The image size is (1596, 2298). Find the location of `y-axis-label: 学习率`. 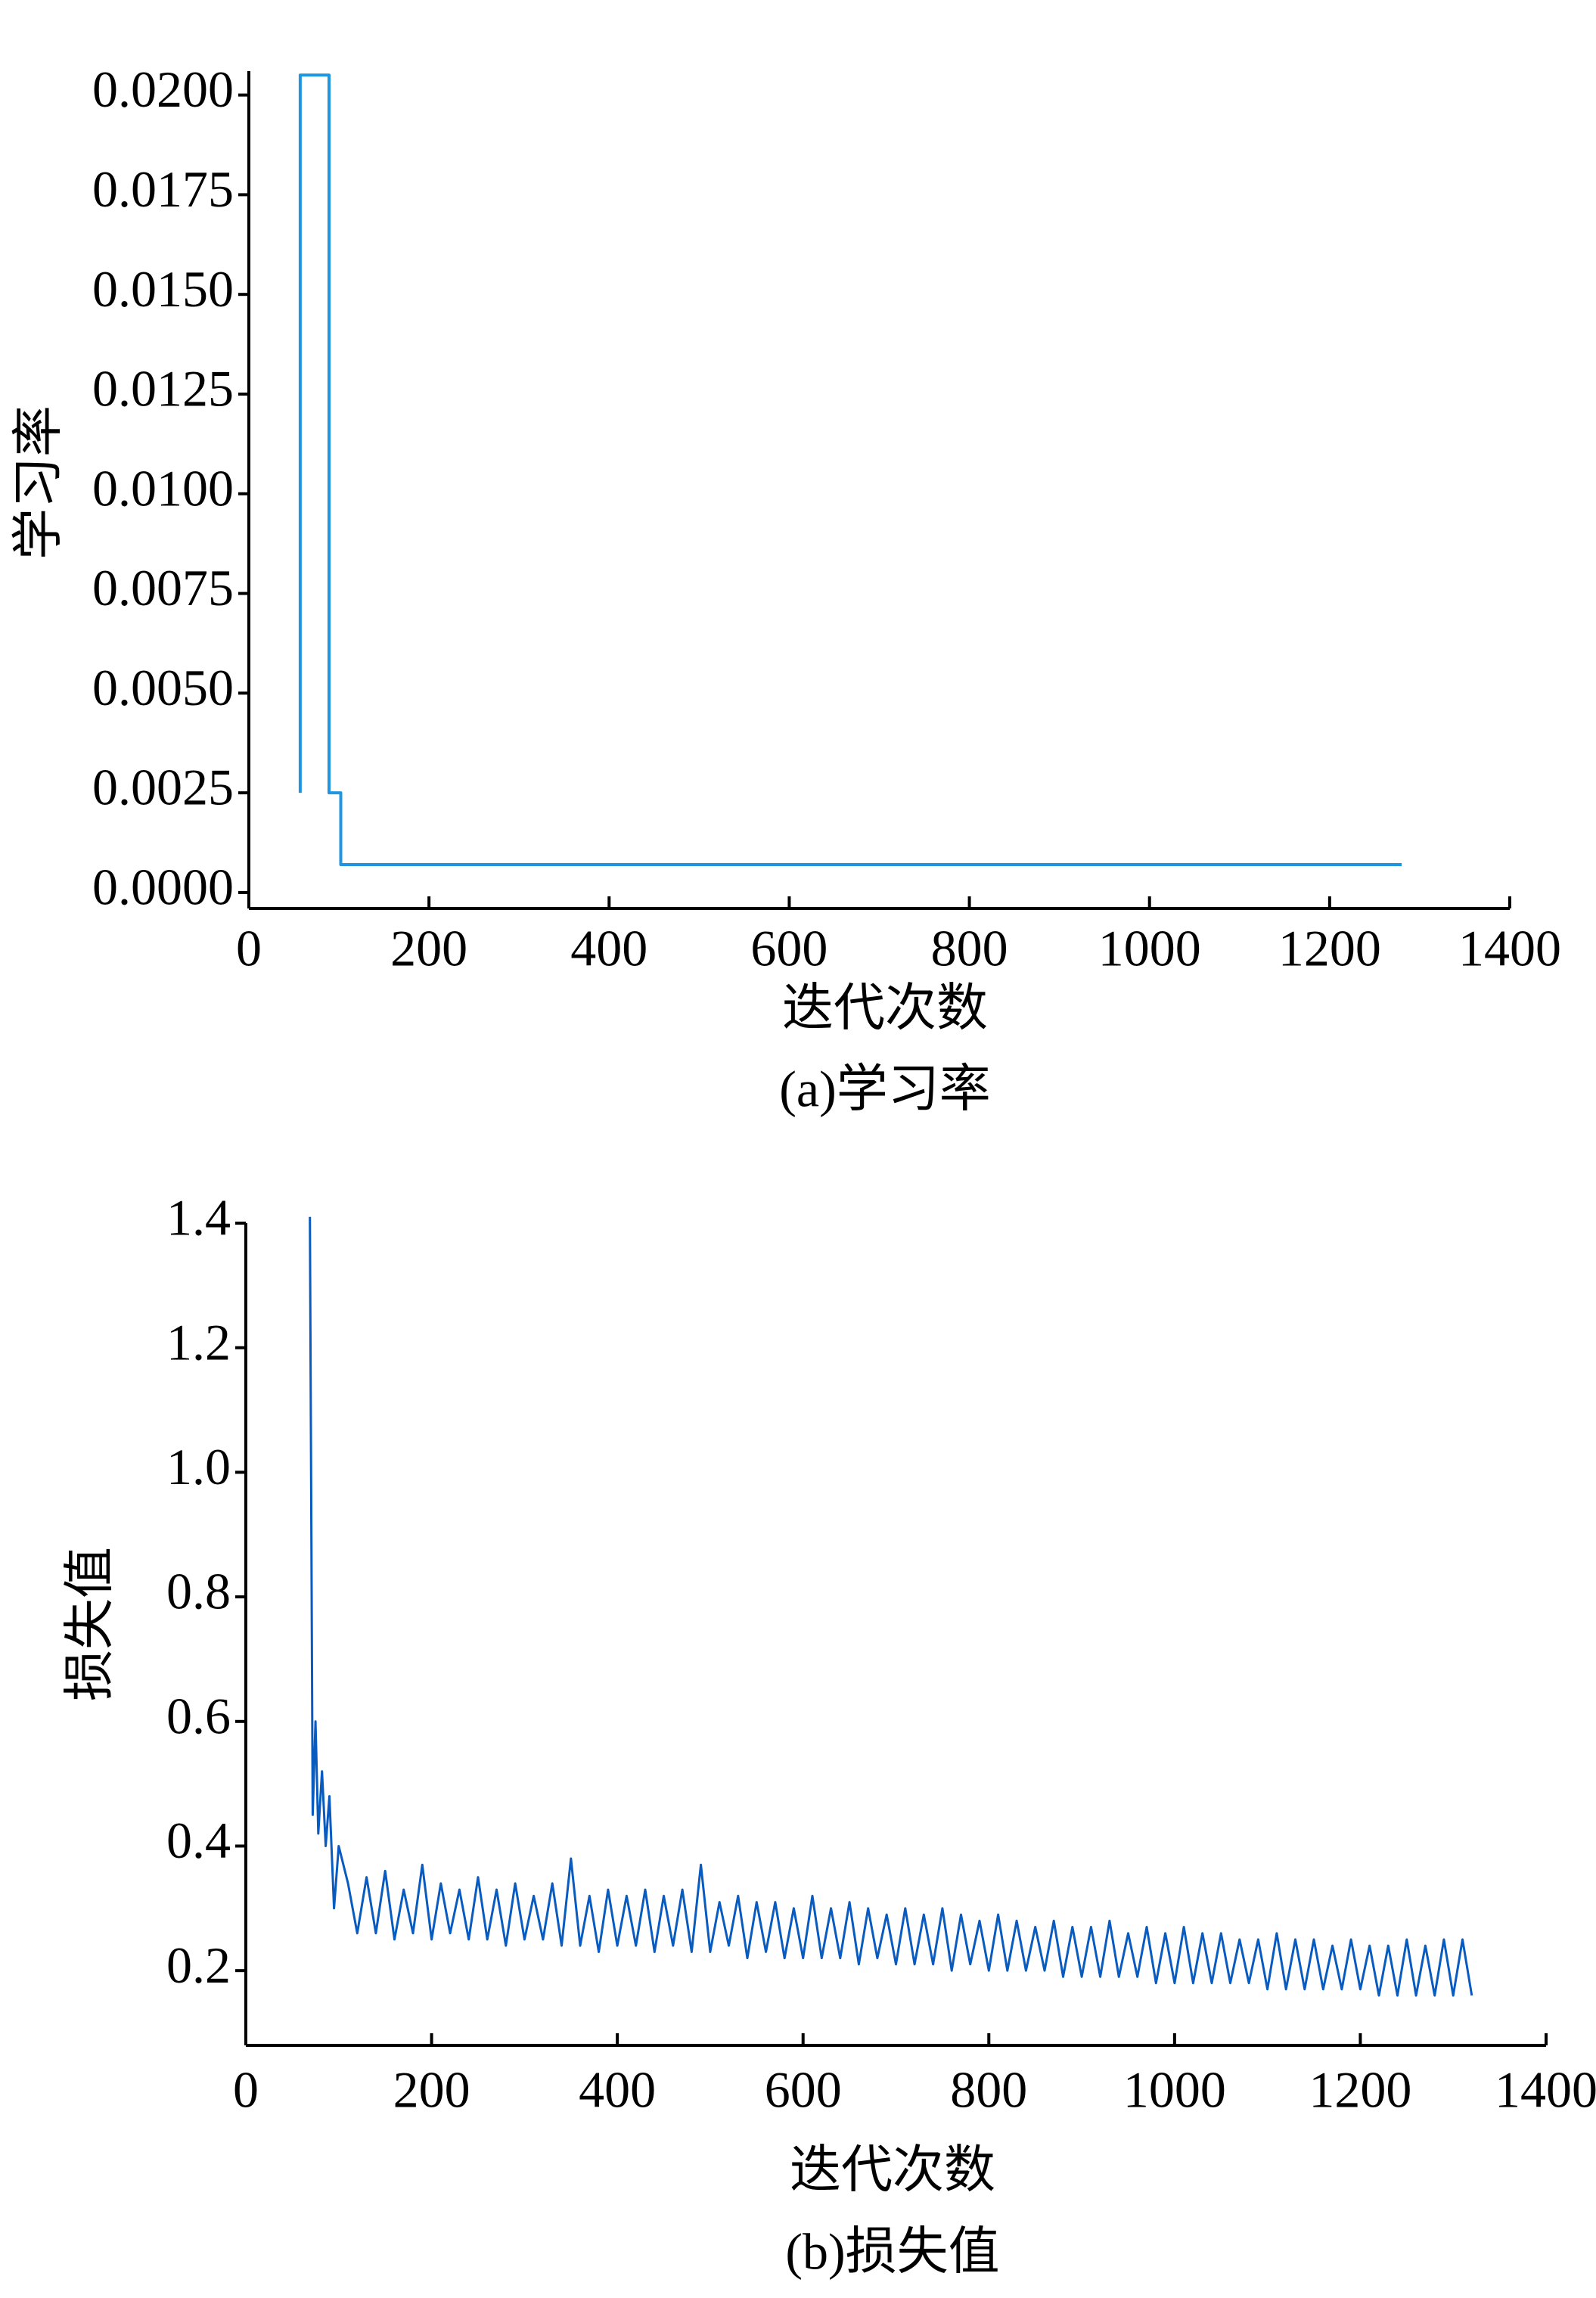

y-axis-label: 学习率 is located at coordinates (38, 482).